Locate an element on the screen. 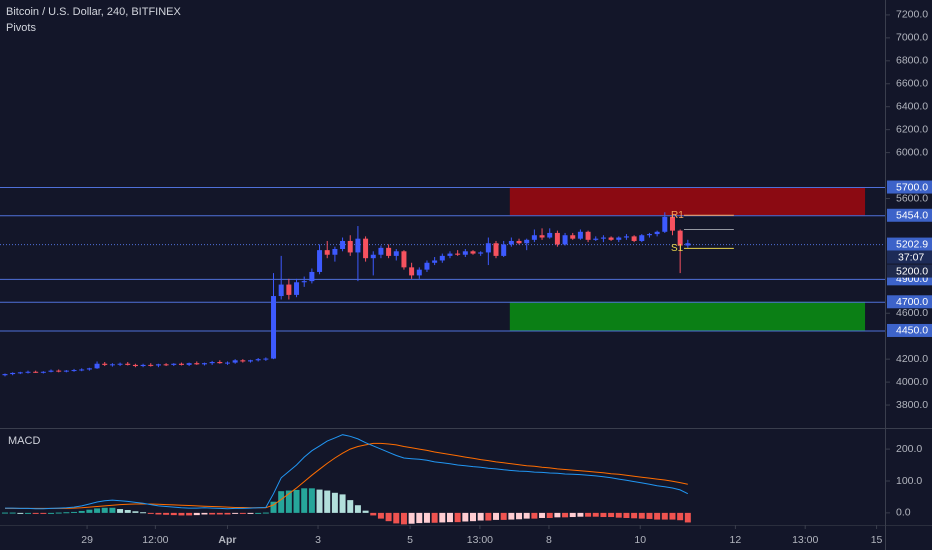  current-price-label-text: 5202.9 is located at coordinates (912, 244).